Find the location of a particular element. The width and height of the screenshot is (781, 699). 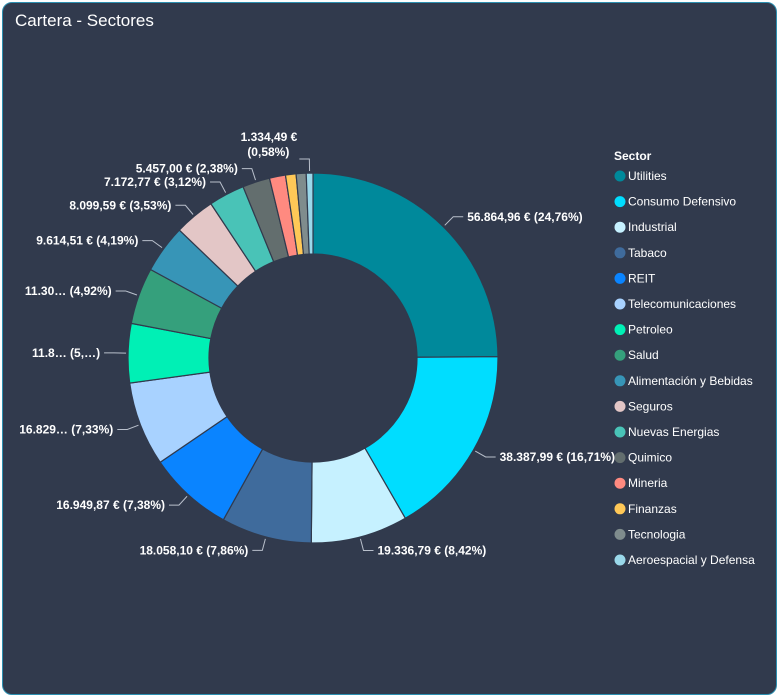

slice-label-text: 9.614,51 € (4,19%) is located at coordinates (87, 241).